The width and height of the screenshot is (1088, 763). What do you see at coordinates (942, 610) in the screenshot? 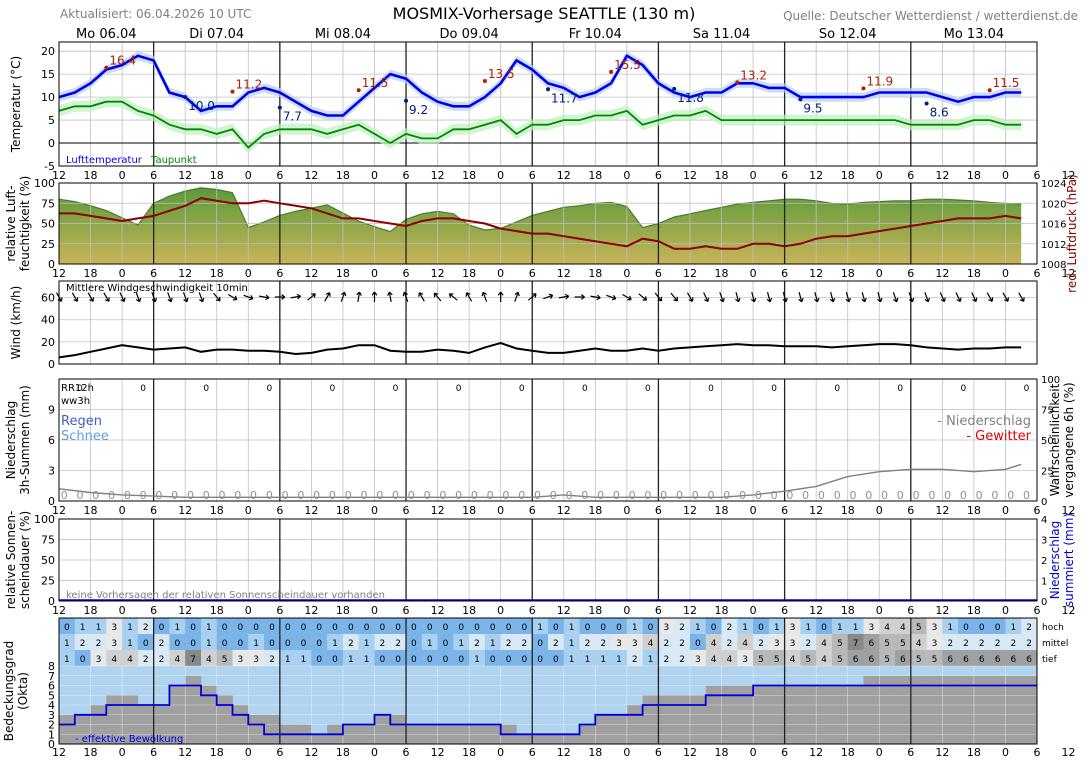
I see `sun-hour-tick: 12` at bounding box center [942, 610].